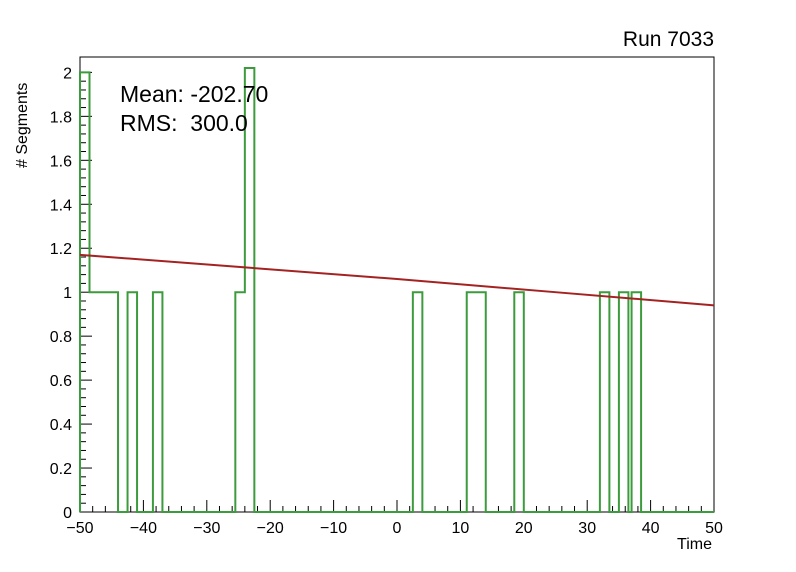 Image resolution: width=796 pixels, height=572 pixels. I want to click on x-tick-label: −40, so click(143, 528).